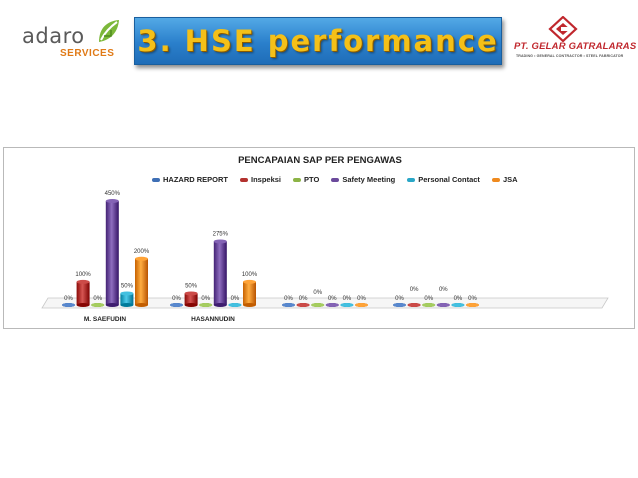 The height and width of the screenshot is (478, 638). I want to click on adaro-services-logo: adaro SERVICES, so click(72, 40).